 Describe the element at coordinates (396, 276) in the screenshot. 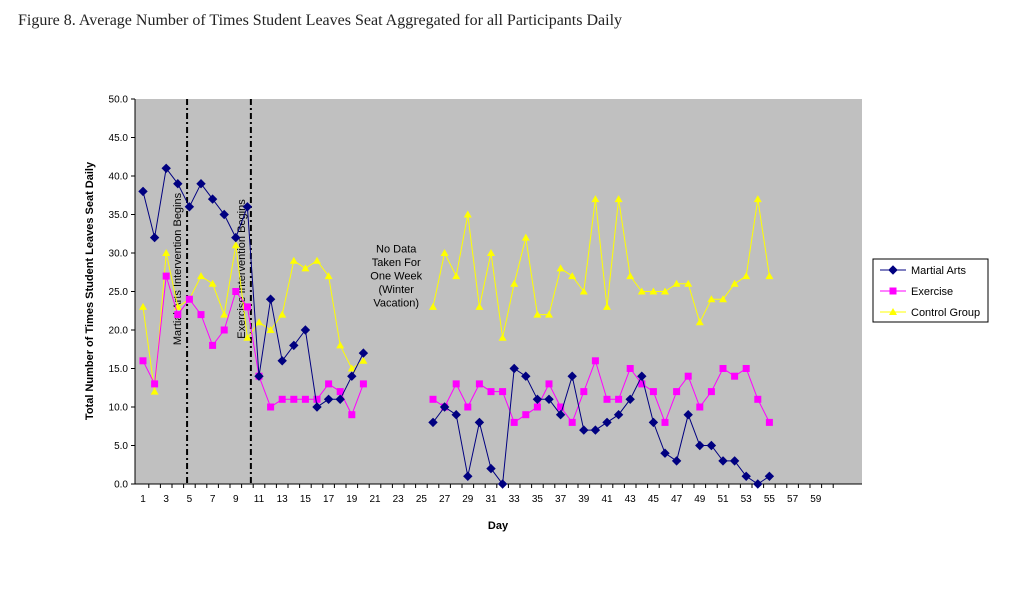

I see `vacation-annotation: No Data Taken For One Week (Winter Vacation)` at that location.